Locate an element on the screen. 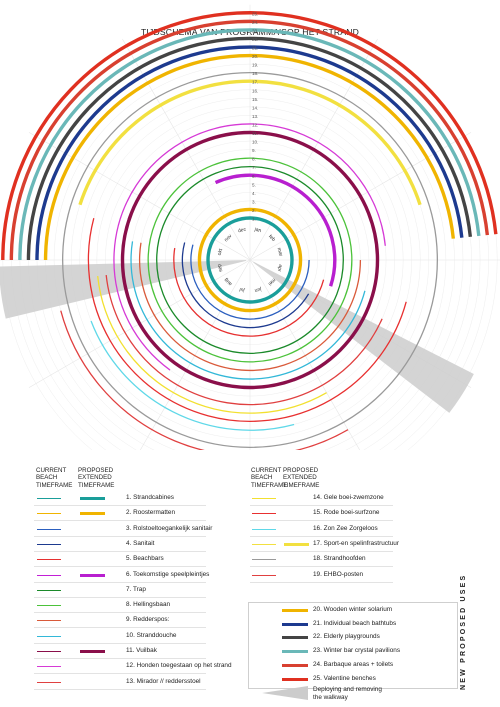 The width and height of the screenshot is (500, 707). walkway-wedge-autumn is located at coordinates (123, 289).